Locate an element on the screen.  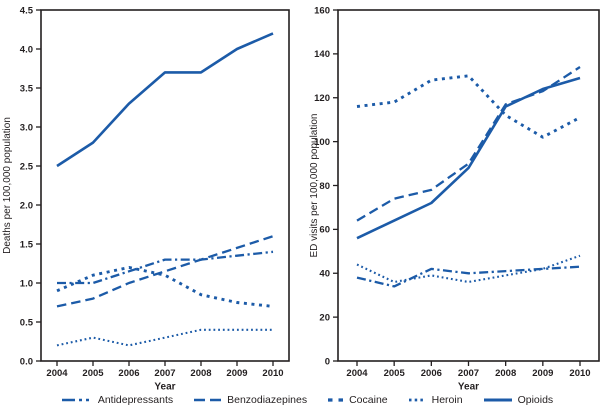
legend-swatch-cocaine-icon is located at coordinates (336, 400).